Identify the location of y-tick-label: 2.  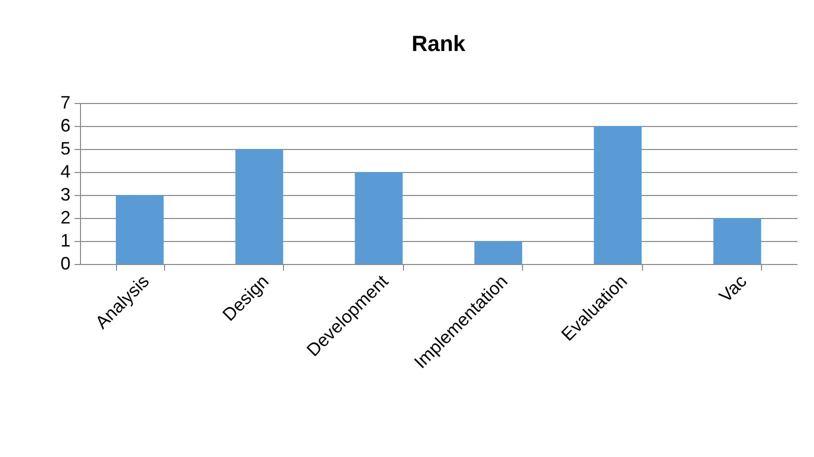
(65, 218).